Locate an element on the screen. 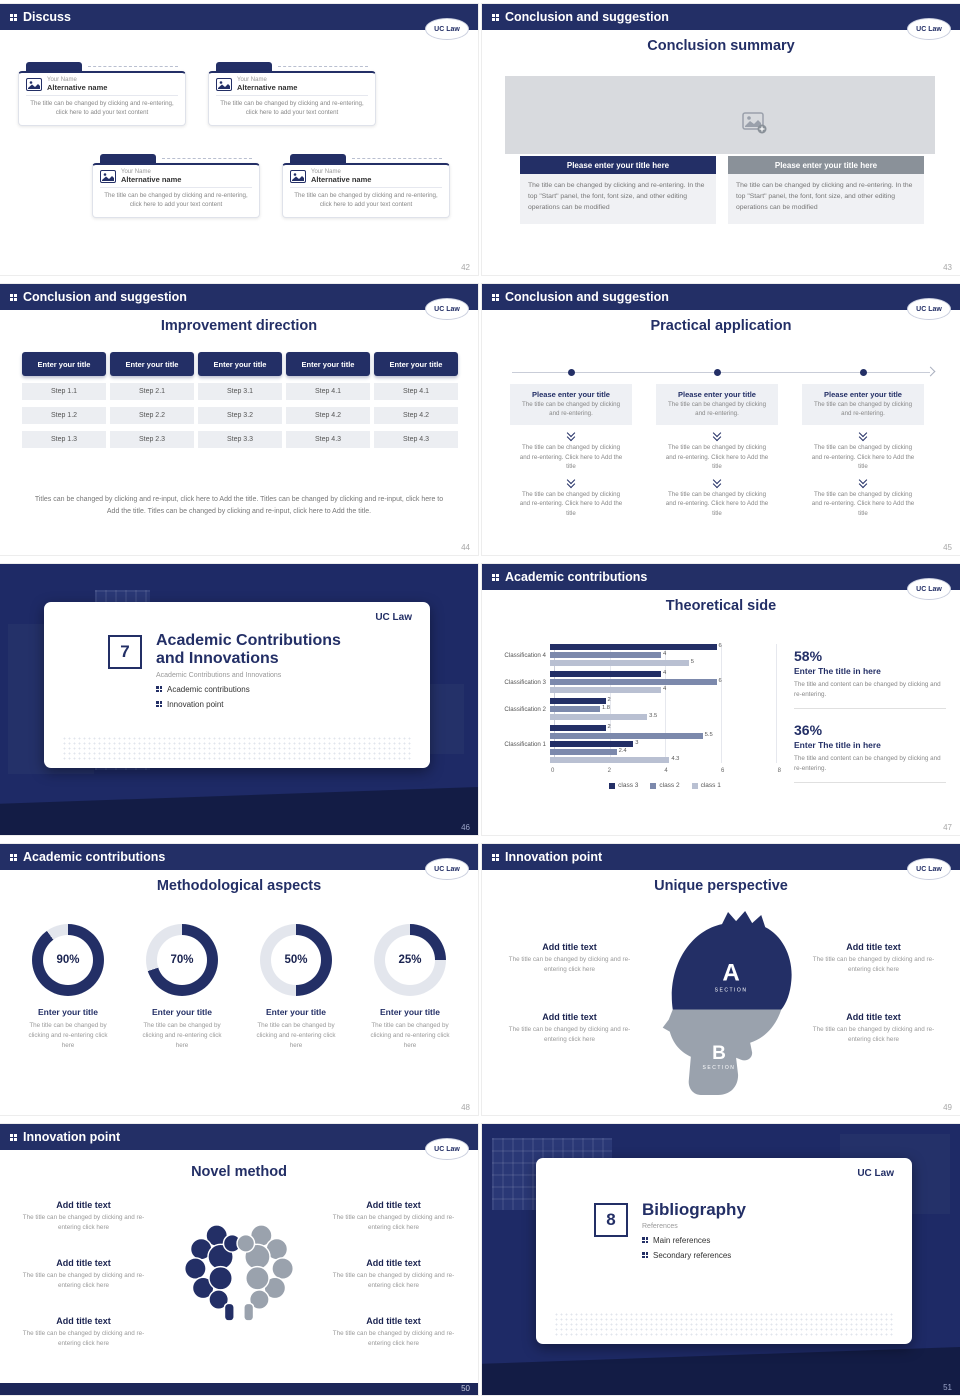  arrow-right-icon is located at coordinates (930, 371).